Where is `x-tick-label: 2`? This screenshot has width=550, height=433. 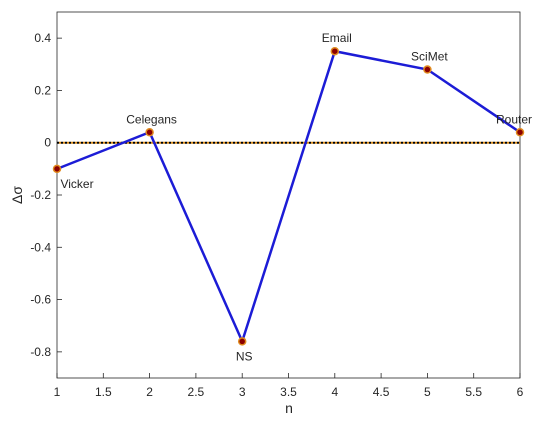
x-tick-label: 2 is located at coordinates (149, 392).